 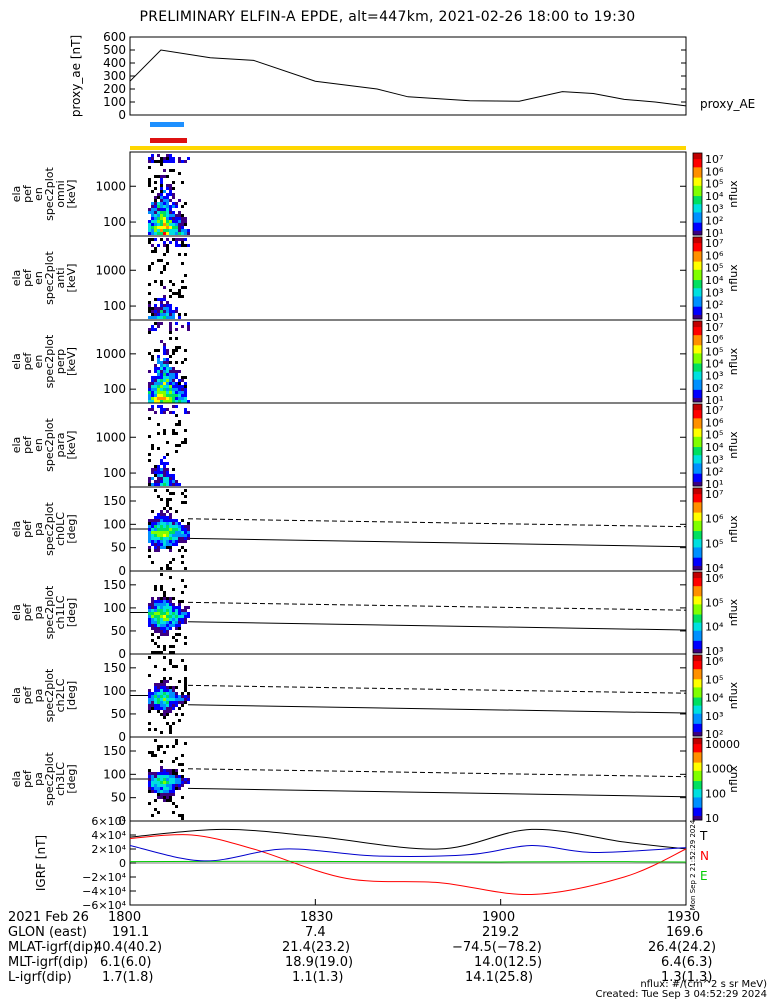 I want to click on spectrogram-ylabel: spec2plot, so click(x=49, y=194).